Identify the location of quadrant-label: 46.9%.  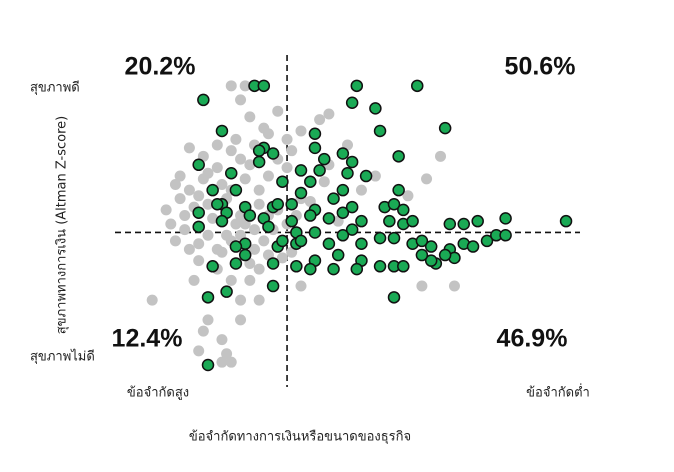
(532, 339).